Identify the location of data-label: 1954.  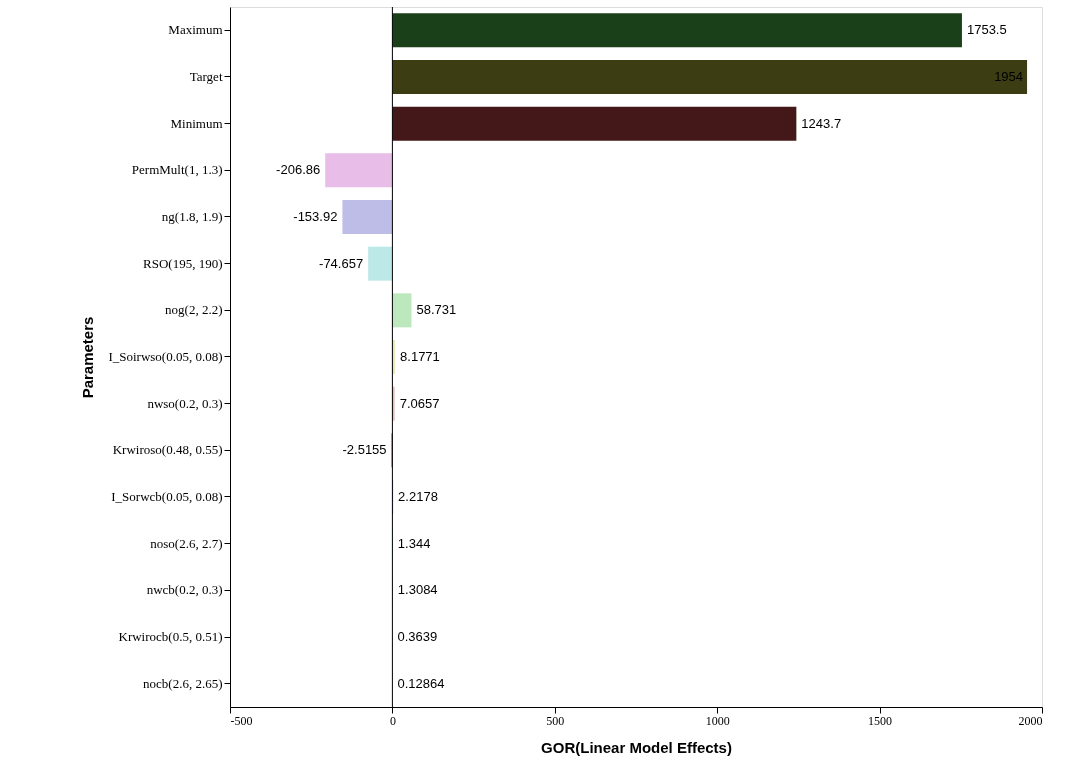
(1009, 76).